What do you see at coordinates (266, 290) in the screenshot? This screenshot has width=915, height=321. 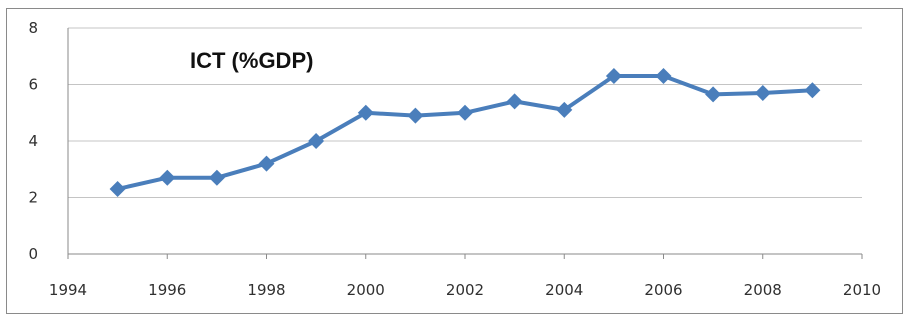 I see `x-tick-label: 1998` at bounding box center [266, 290].